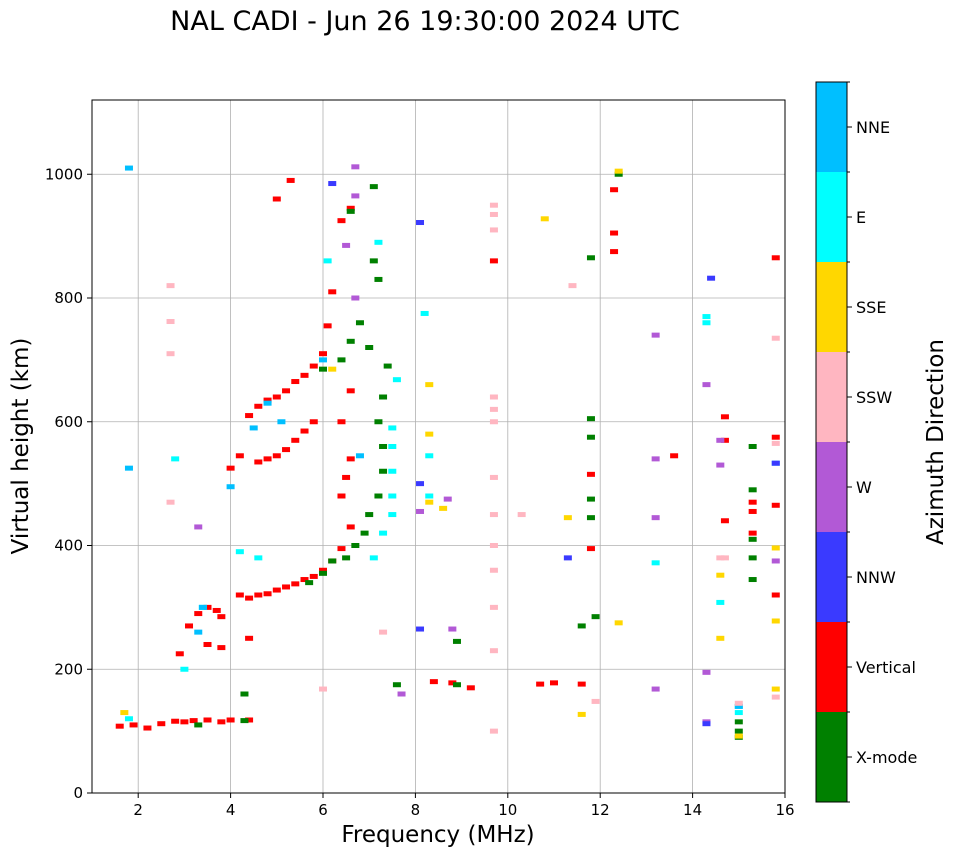 The image size is (958, 857). I want to click on colorbar-frame, so click(831, 442).